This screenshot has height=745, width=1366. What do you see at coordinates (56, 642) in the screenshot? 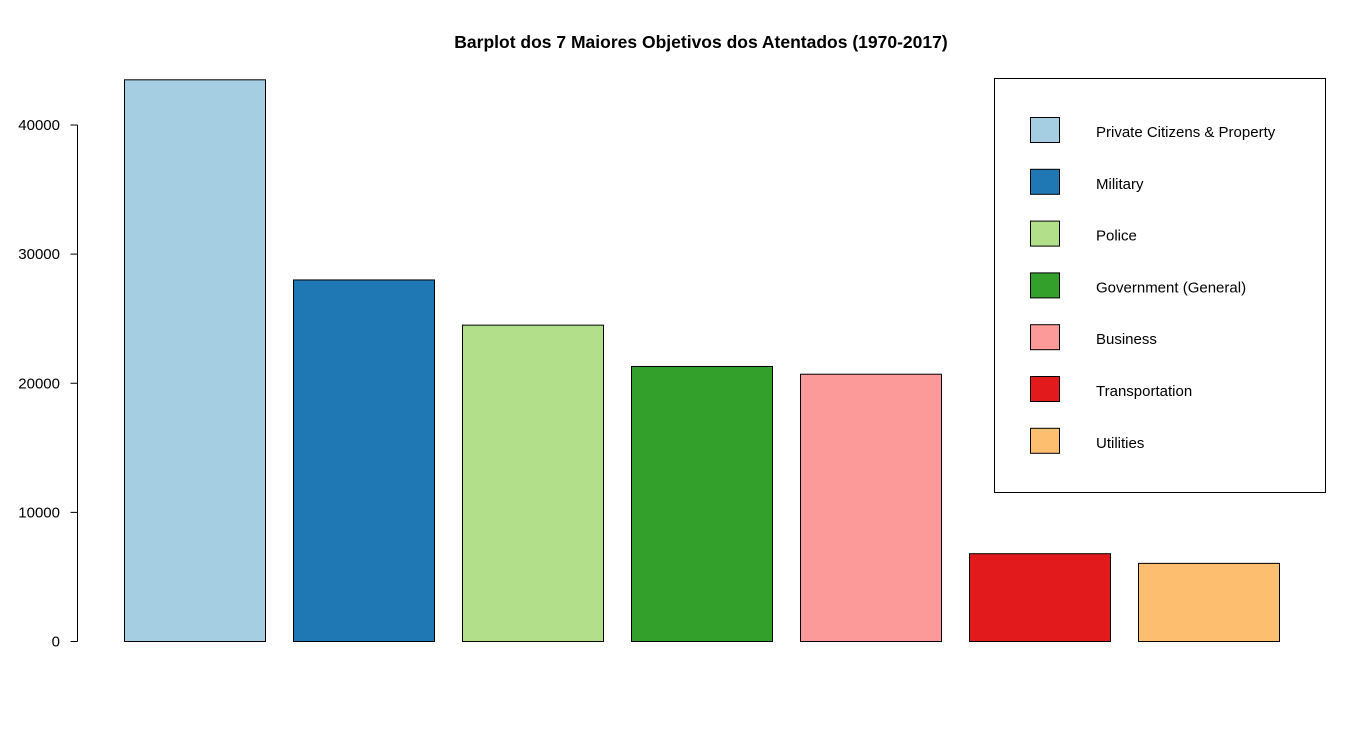
I see `y-tick-label: 0` at bounding box center [56, 642].